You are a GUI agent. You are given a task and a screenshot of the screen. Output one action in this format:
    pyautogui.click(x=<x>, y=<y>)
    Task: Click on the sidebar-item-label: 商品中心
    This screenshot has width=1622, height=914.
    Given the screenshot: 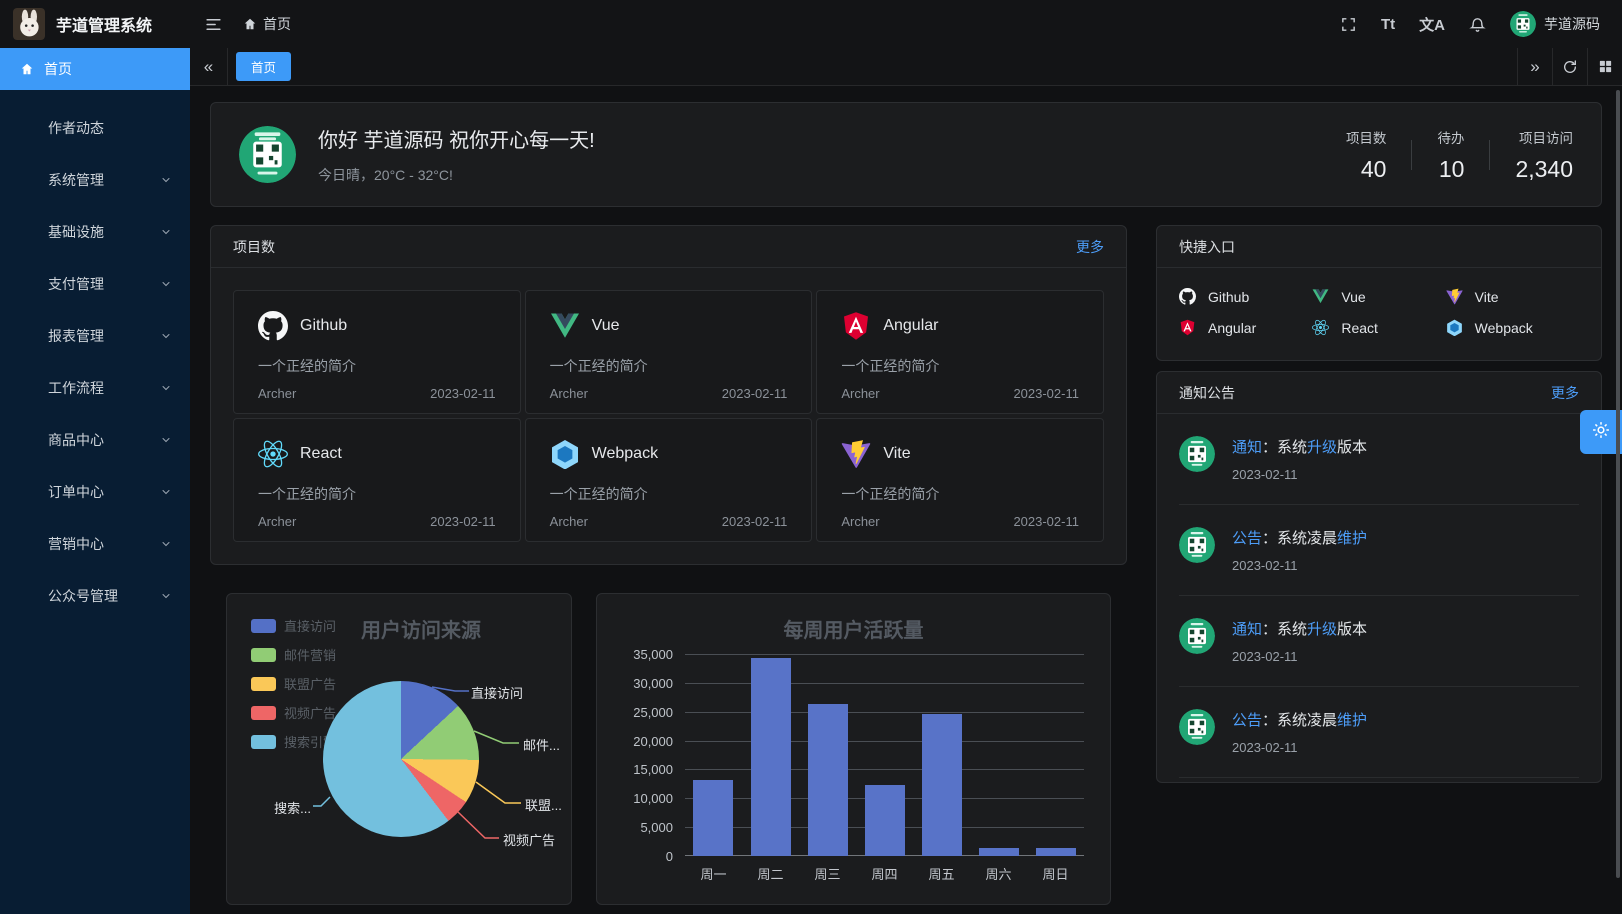 What is the action you would take?
    pyautogui.click(x=76, y=440)
    